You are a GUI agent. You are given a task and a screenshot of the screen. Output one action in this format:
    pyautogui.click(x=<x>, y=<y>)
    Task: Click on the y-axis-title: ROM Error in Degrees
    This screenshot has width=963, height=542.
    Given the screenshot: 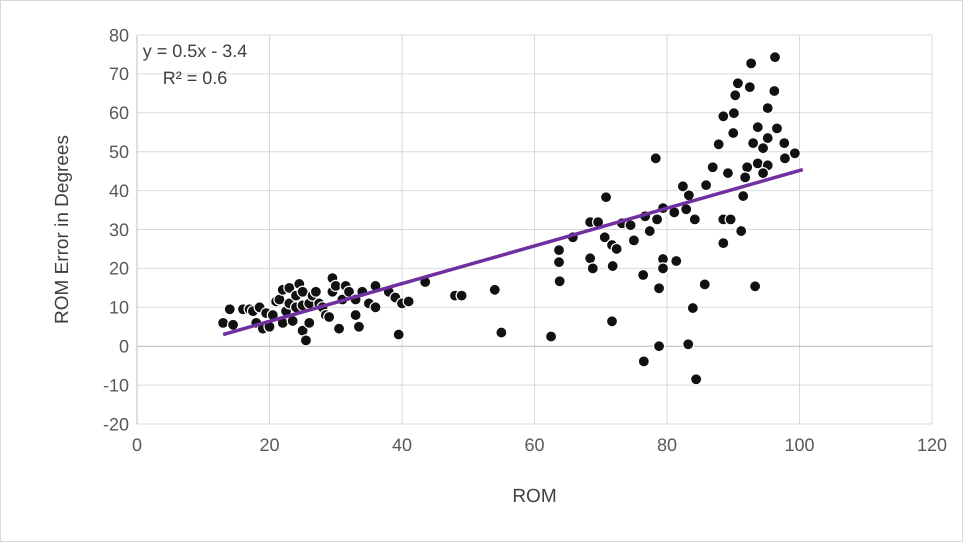 What is the action you would take?
    pyautogui.click(x=62, y=229)
    